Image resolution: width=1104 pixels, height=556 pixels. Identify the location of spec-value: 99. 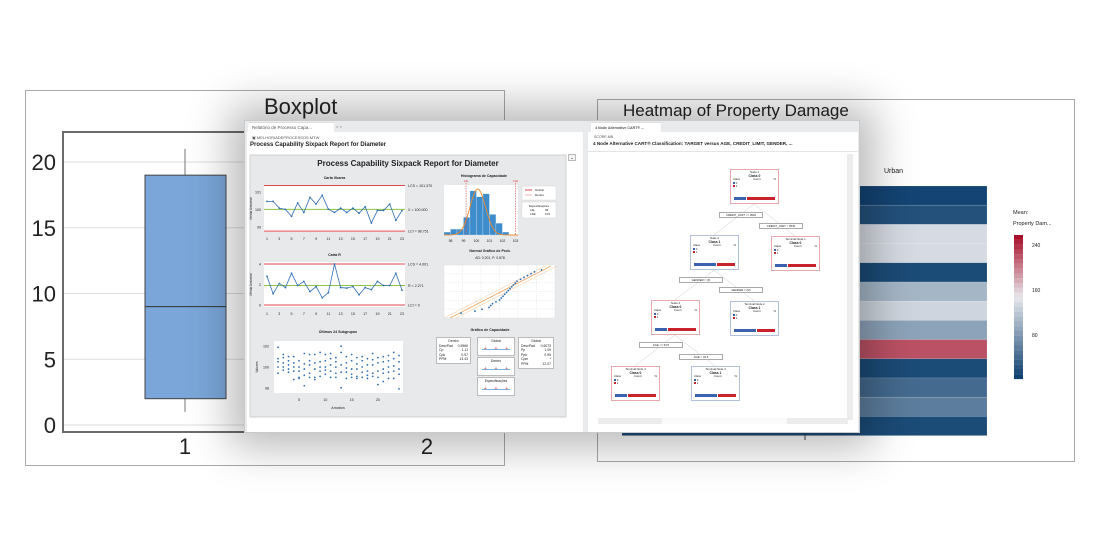
(547, 210).